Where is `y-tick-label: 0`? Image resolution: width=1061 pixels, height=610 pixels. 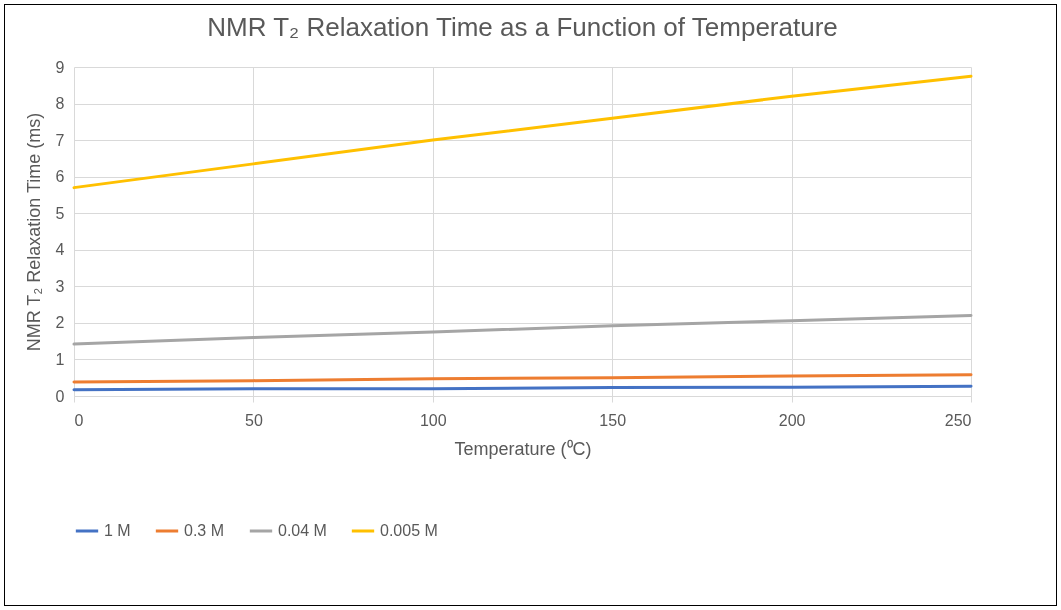 y-tick-label: 0 is located at coordinates (60, 396).